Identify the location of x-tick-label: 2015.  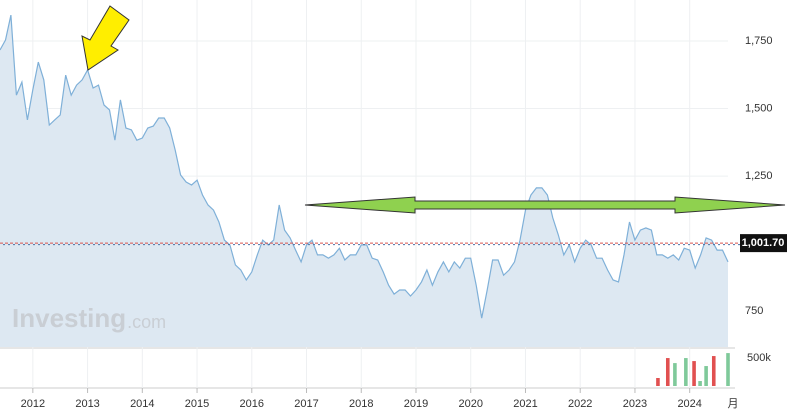
(197, 404).